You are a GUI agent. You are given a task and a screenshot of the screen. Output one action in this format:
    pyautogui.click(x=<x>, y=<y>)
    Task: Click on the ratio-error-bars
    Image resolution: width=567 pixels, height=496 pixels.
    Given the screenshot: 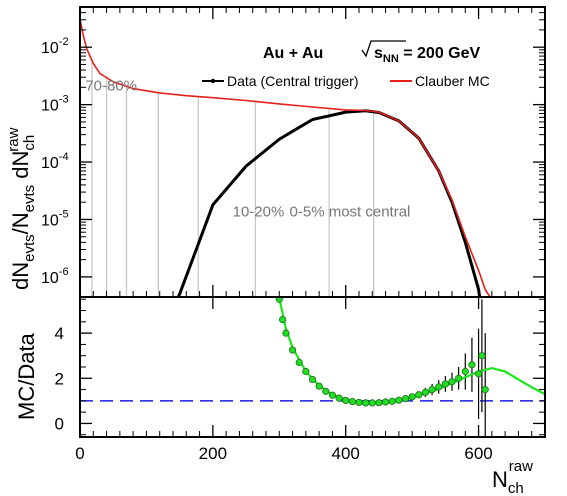 What is the action you would take?
    pyautogui.click(x=382, y=367)
    